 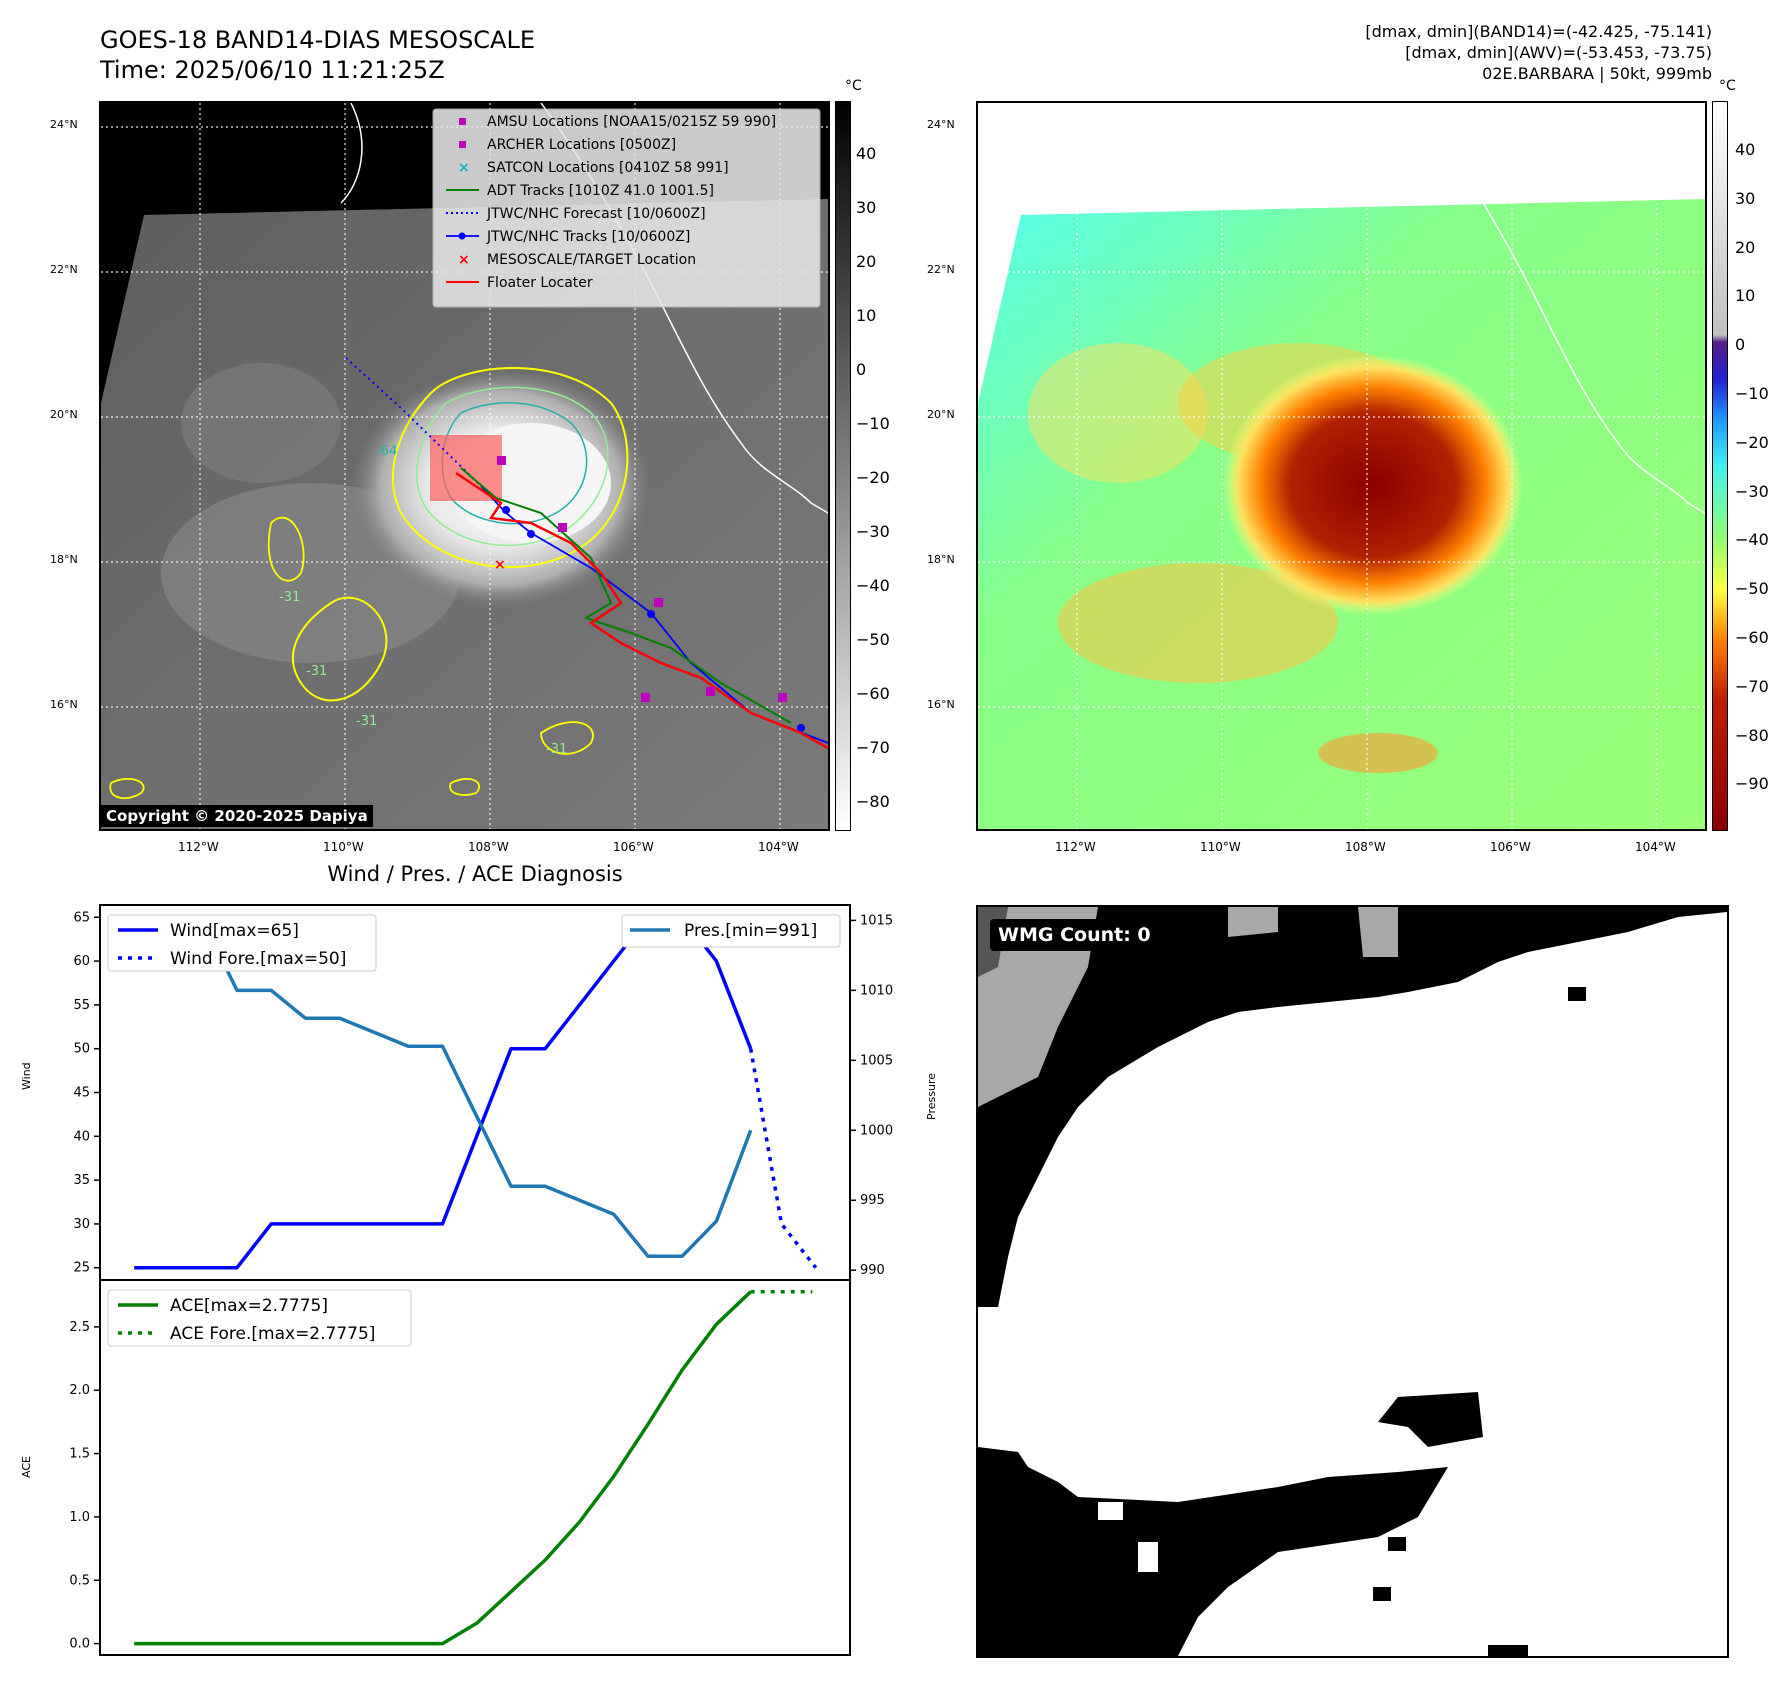 What do you see at coordinates (872, 1270) in the screenshot?
I see `axis-tick-label: 990` at bounding box center [872, 1270].